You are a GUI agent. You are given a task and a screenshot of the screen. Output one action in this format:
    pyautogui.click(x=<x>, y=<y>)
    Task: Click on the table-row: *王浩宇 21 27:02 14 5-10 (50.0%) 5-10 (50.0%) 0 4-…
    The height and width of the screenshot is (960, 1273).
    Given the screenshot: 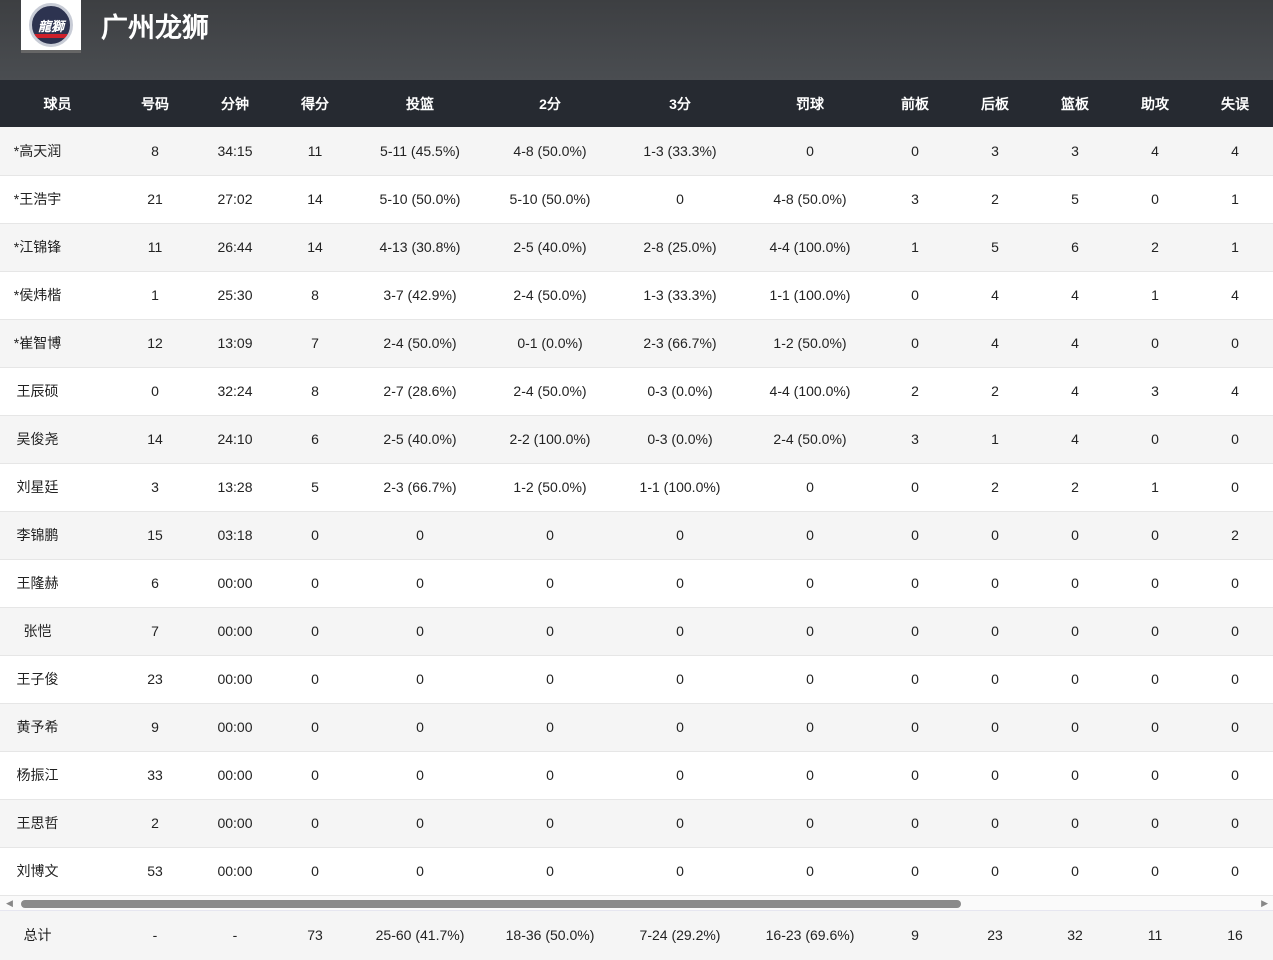 What is the action you would take?
    pyautogui.click(x=636, y=199)
    